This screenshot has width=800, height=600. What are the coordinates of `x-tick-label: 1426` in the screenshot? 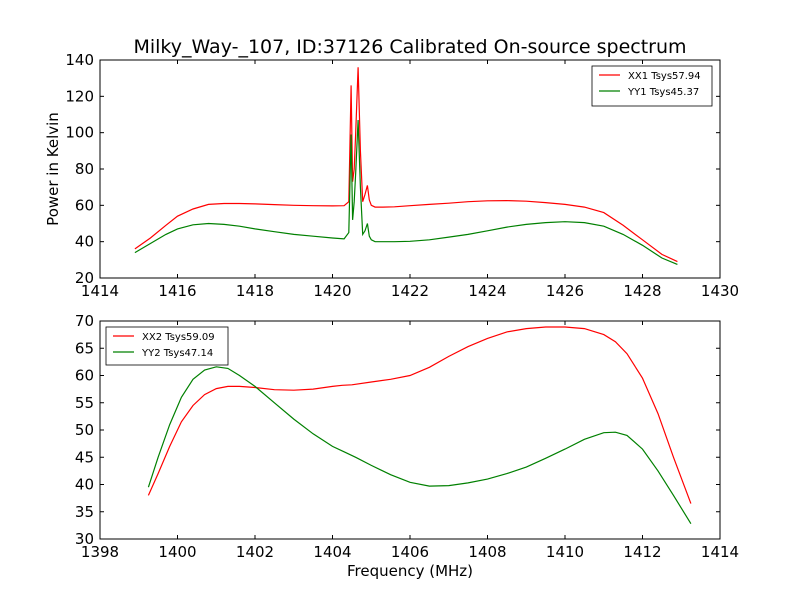 It's located at (565, 291).